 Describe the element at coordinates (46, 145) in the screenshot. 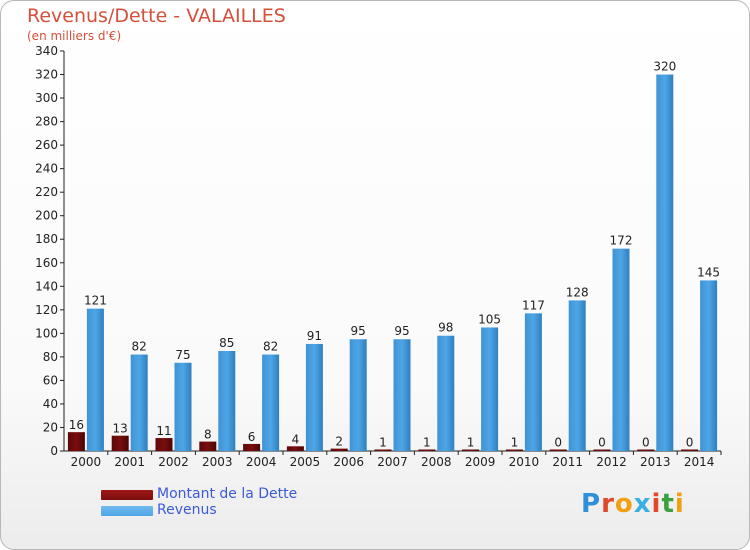

I see `y-tick-label: 260` at that location.